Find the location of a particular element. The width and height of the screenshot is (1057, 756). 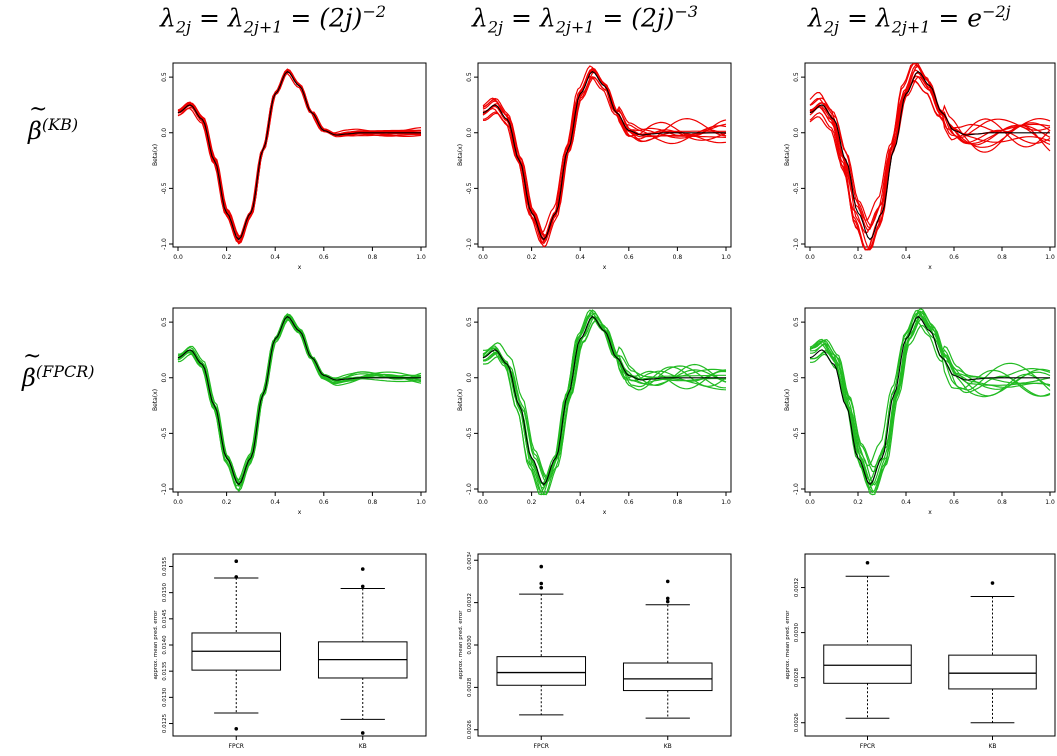

fpcr-col1-plot: 0.0 0.2 0.4 0.6 0.8 1.0 x -1.0 -0.5 0.0 0.5 Beta(x) is located at coordinates (289, 411).